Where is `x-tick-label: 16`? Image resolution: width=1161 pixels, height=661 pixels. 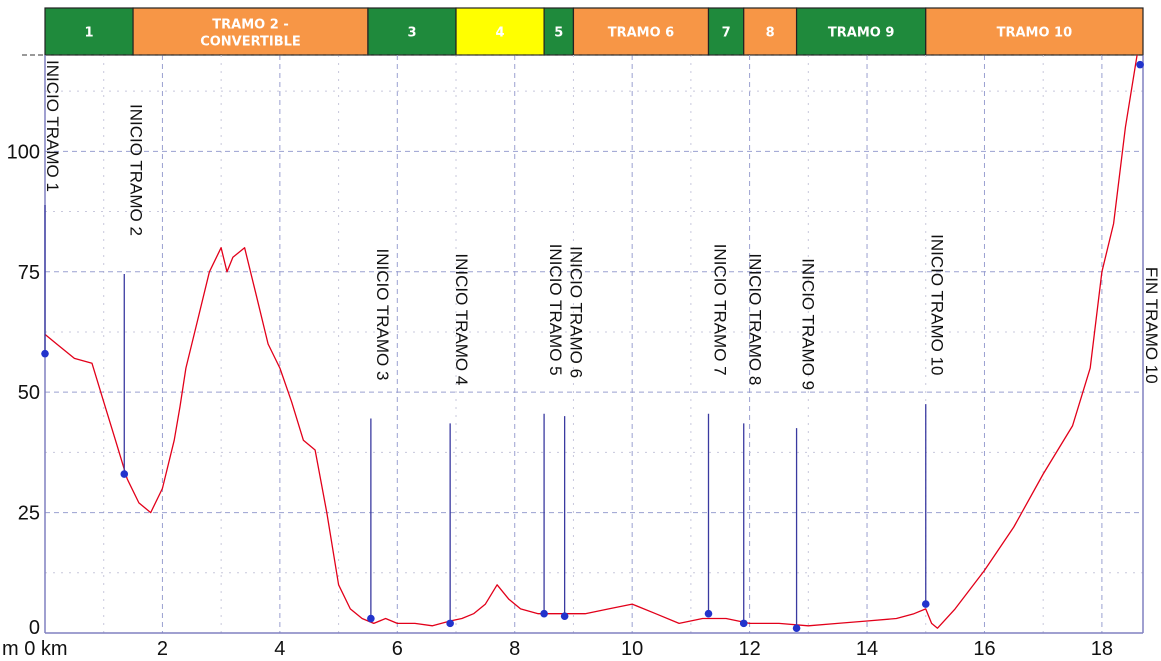
x-tick-label: 16 is located at coordinates (984, 649).